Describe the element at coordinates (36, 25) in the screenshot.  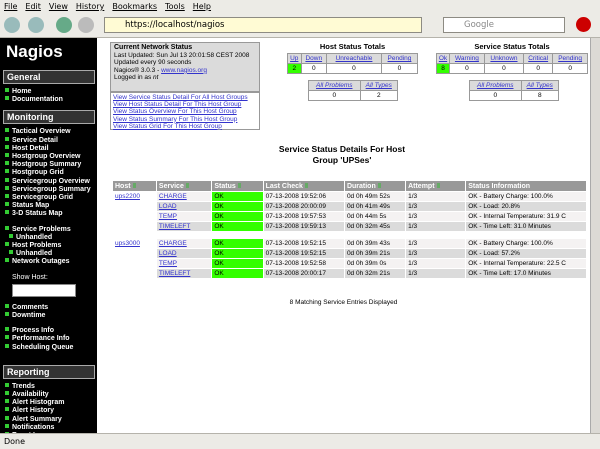
I see `forward-button` at that location.